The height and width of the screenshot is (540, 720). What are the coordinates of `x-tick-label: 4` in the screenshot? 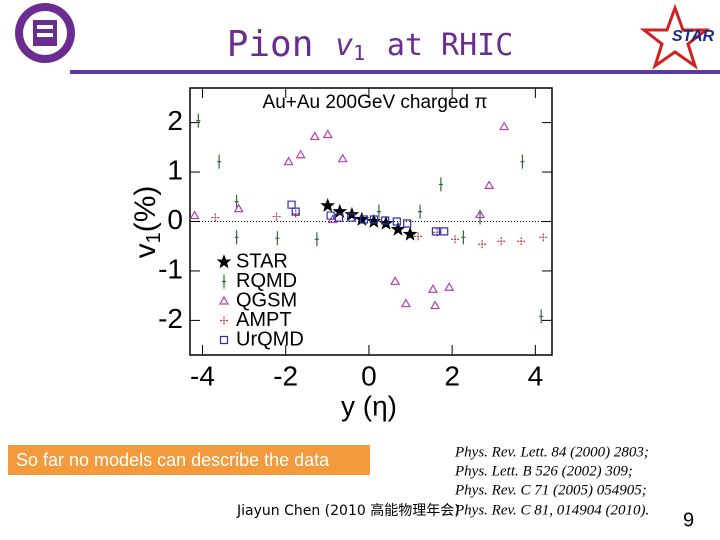 It's located at (536, 375).